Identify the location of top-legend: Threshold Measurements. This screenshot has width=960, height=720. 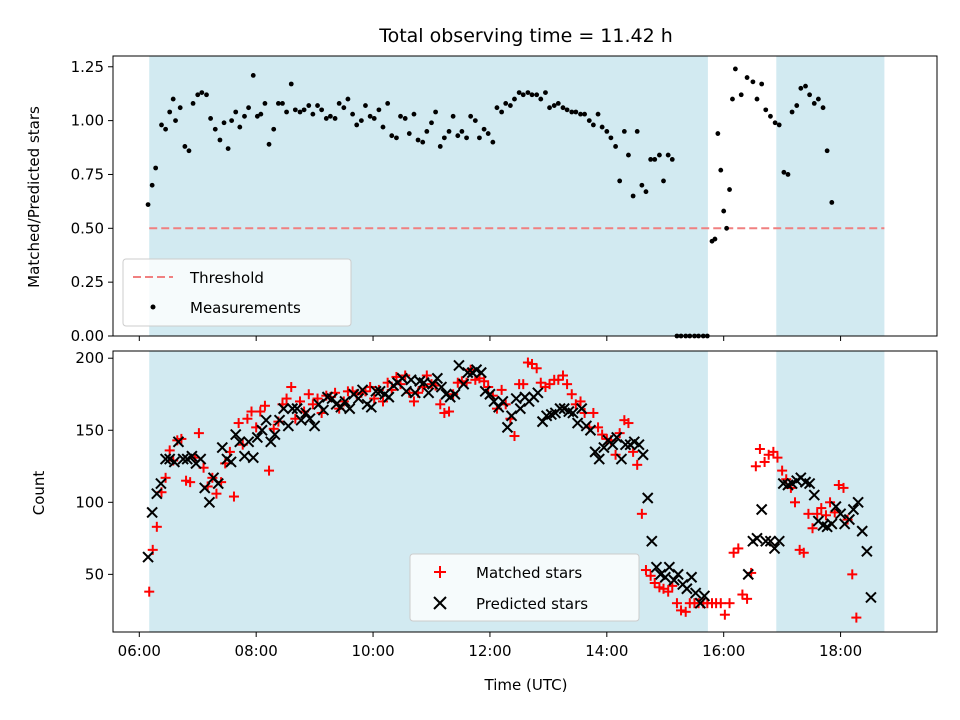
(237, 292).